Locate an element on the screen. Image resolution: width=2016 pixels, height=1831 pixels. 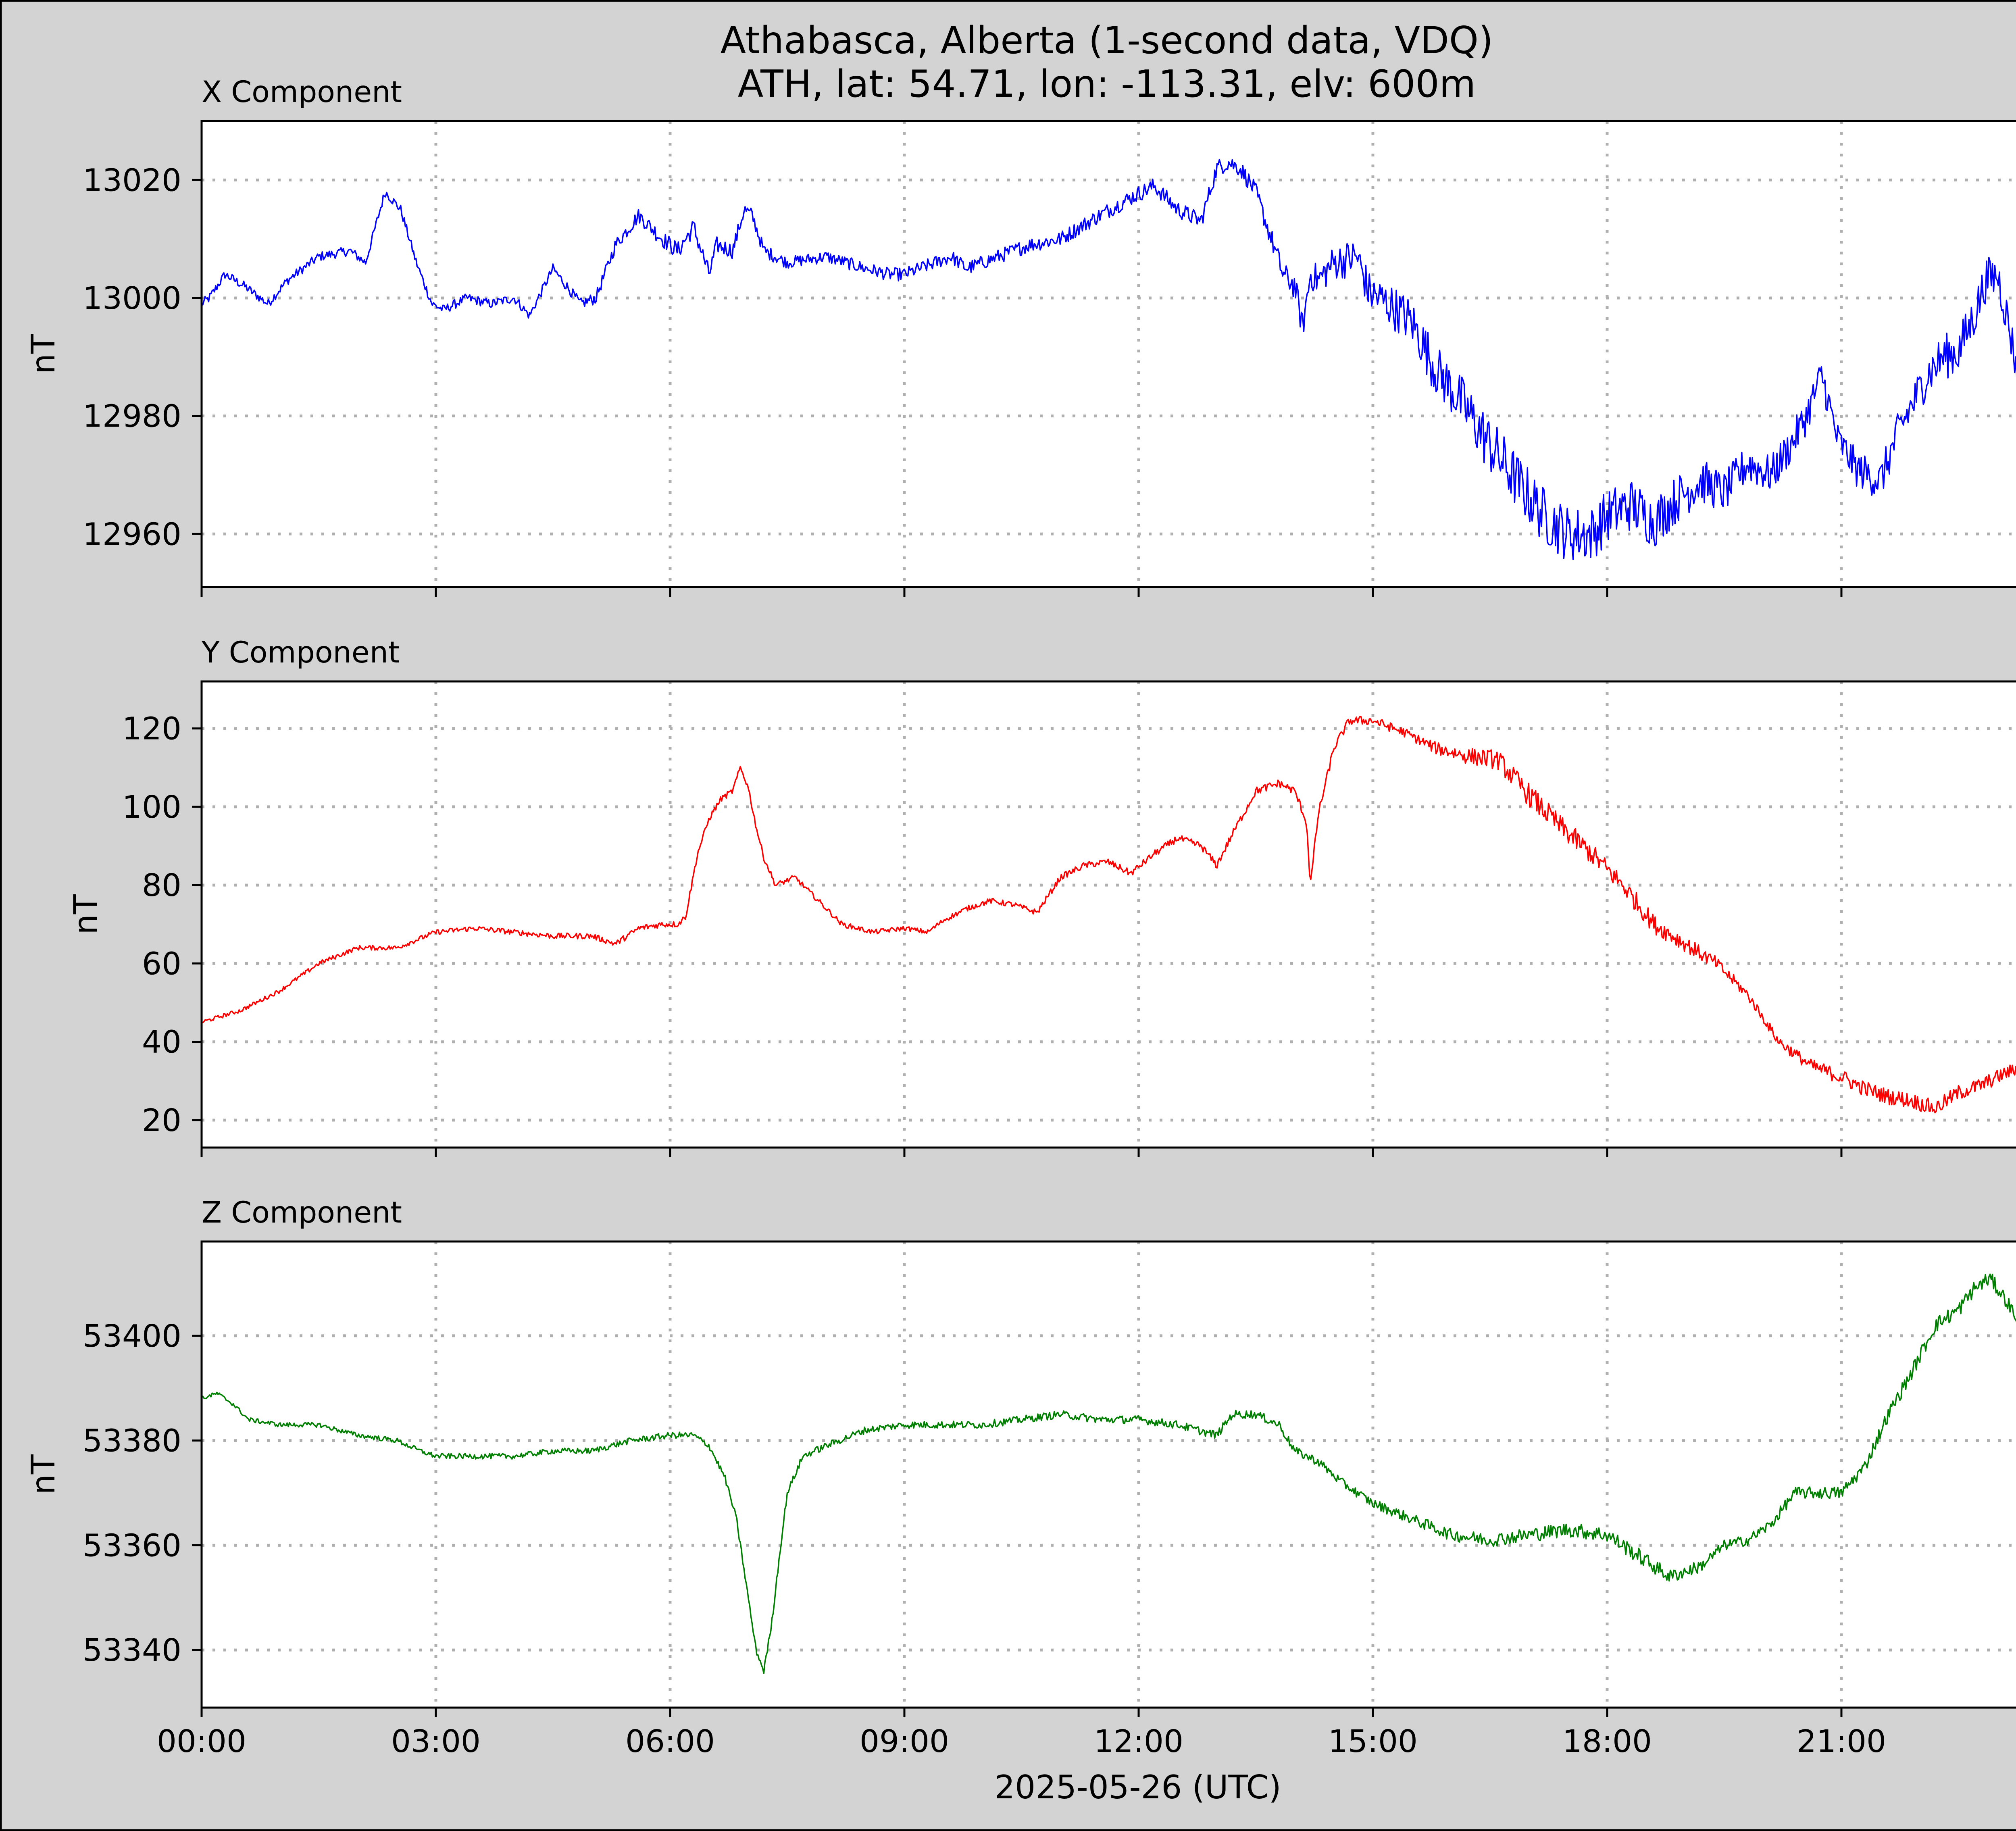
y-tick-label: 53400 is located at coordinates (132, 1336).